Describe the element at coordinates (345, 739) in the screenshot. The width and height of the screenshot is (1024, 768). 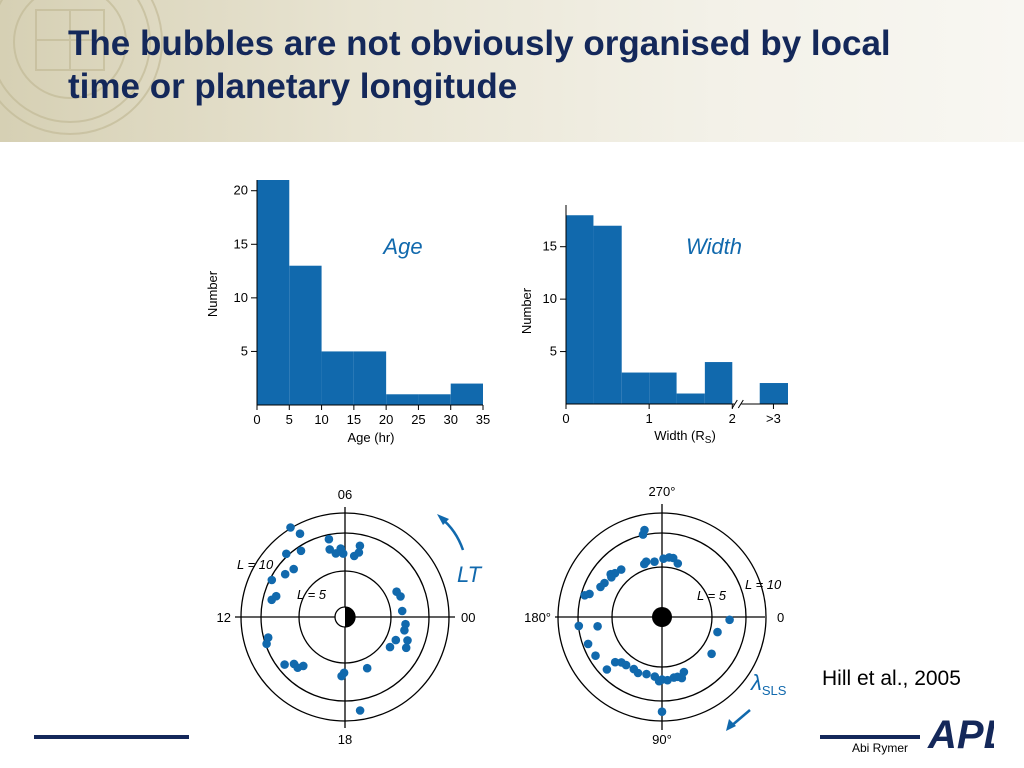
I see `lt-label-bottom: 18` at that location.